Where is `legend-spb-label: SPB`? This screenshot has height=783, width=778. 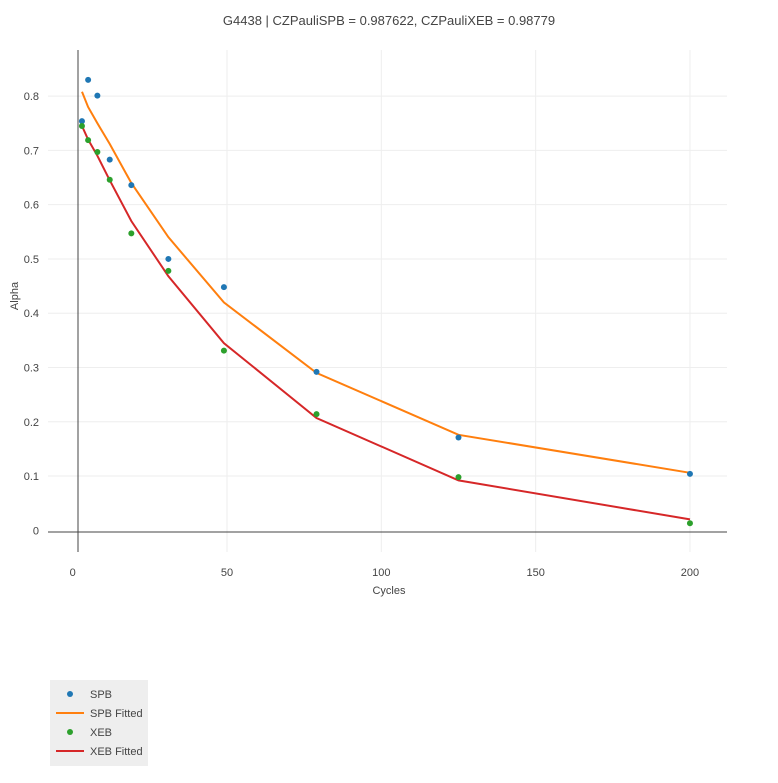 legend-spb-label: SPB is located at coordinates (101, 695).